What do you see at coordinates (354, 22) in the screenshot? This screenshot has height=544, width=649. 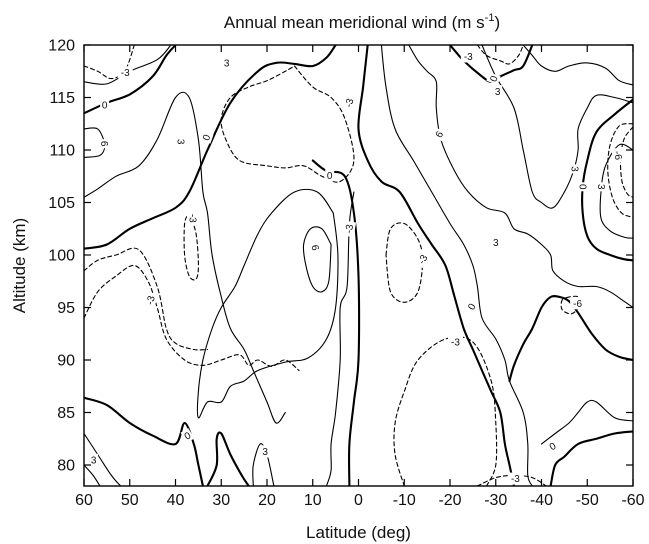 I see `chart-title-main: Annual mean meridional wind (m s` at bounding box center [354, 22].